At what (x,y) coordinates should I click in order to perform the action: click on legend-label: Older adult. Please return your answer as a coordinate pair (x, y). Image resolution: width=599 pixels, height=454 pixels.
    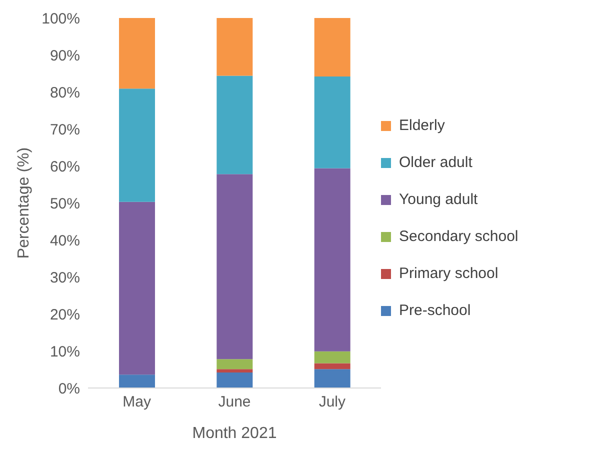
    Looking at the image, I should click on (435, 162).